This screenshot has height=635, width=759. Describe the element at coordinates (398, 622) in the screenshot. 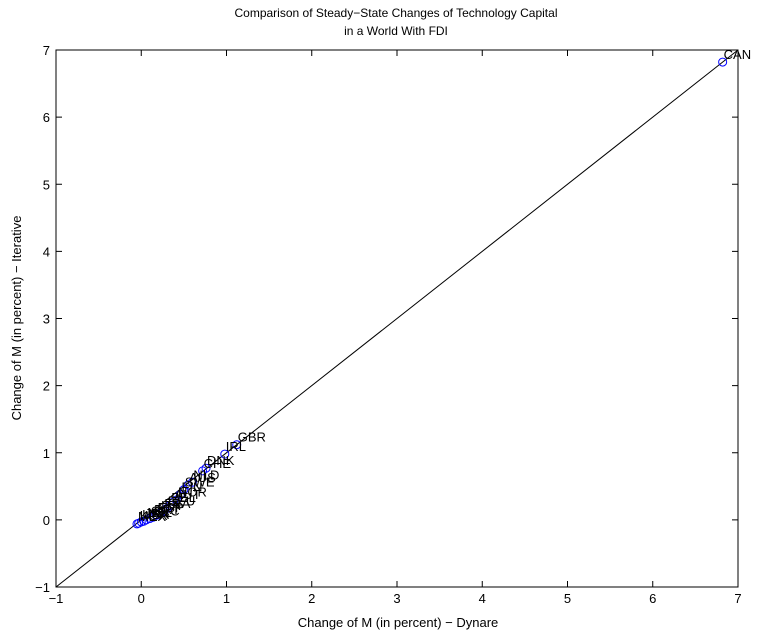

I see `x-axis-title: Change of M (in percent) − Dynare` at that location.